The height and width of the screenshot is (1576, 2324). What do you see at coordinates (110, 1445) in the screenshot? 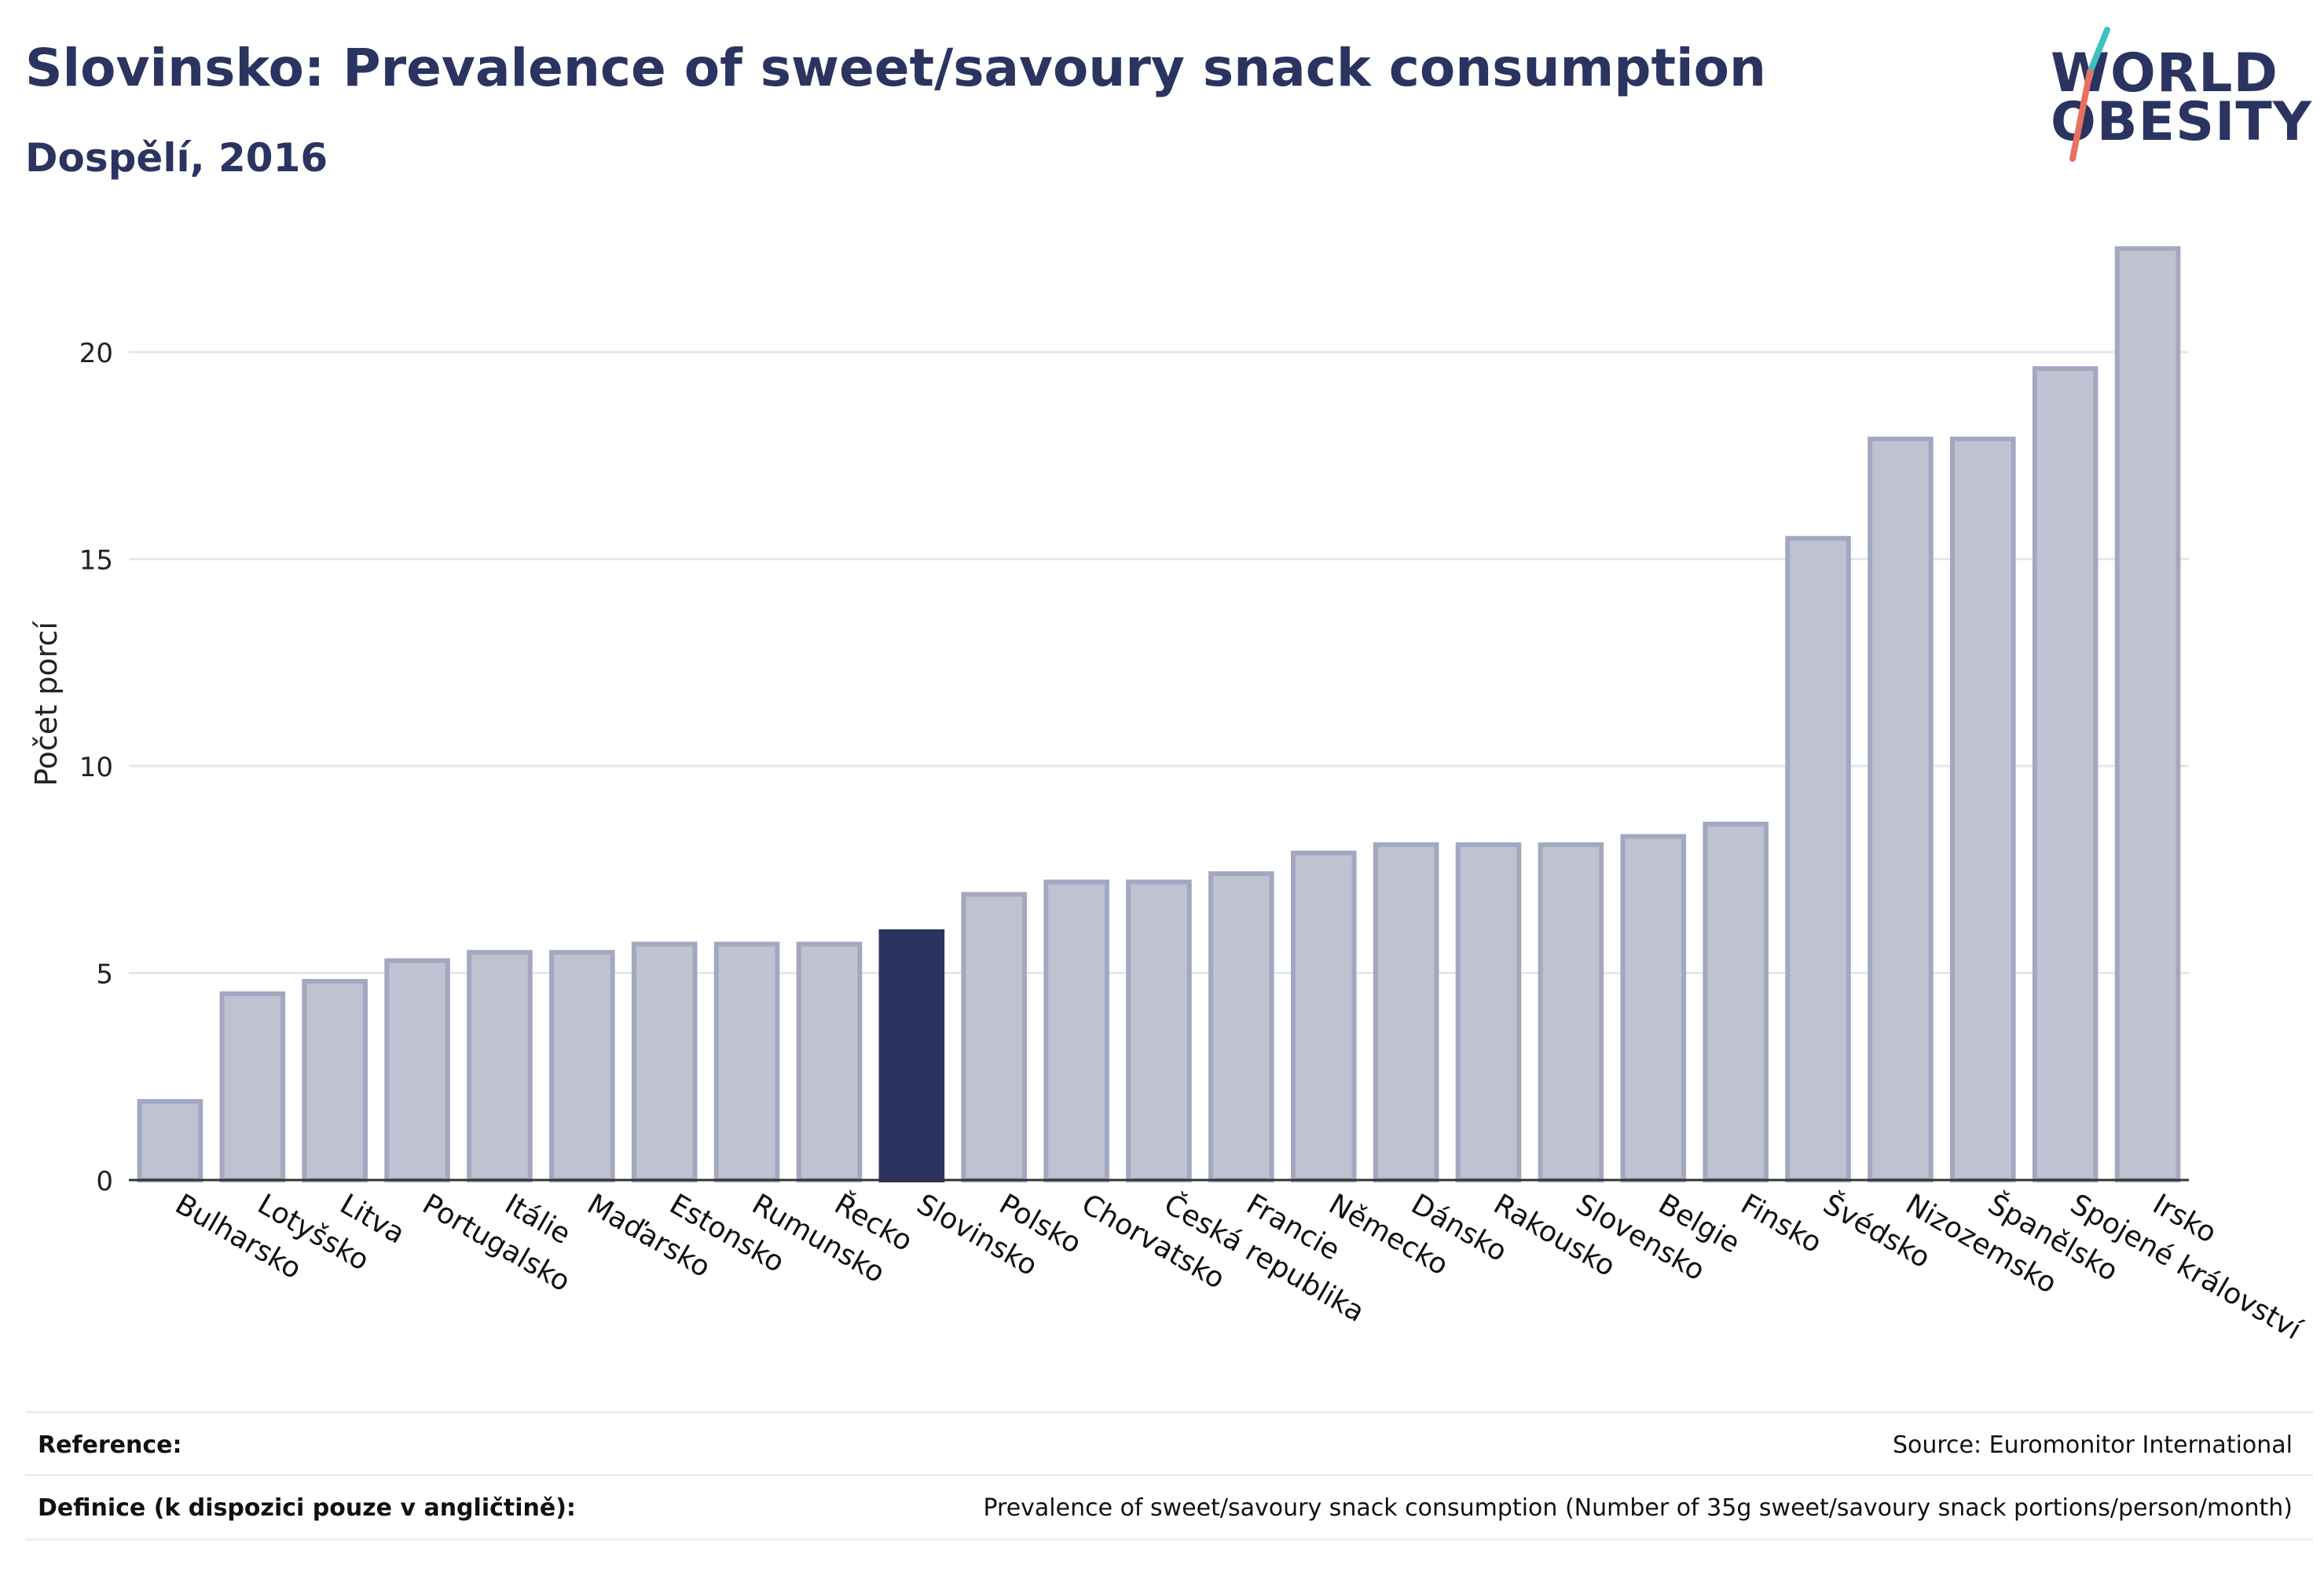
I see `reference-label: Reference:` at bounding box center [110, 1445].